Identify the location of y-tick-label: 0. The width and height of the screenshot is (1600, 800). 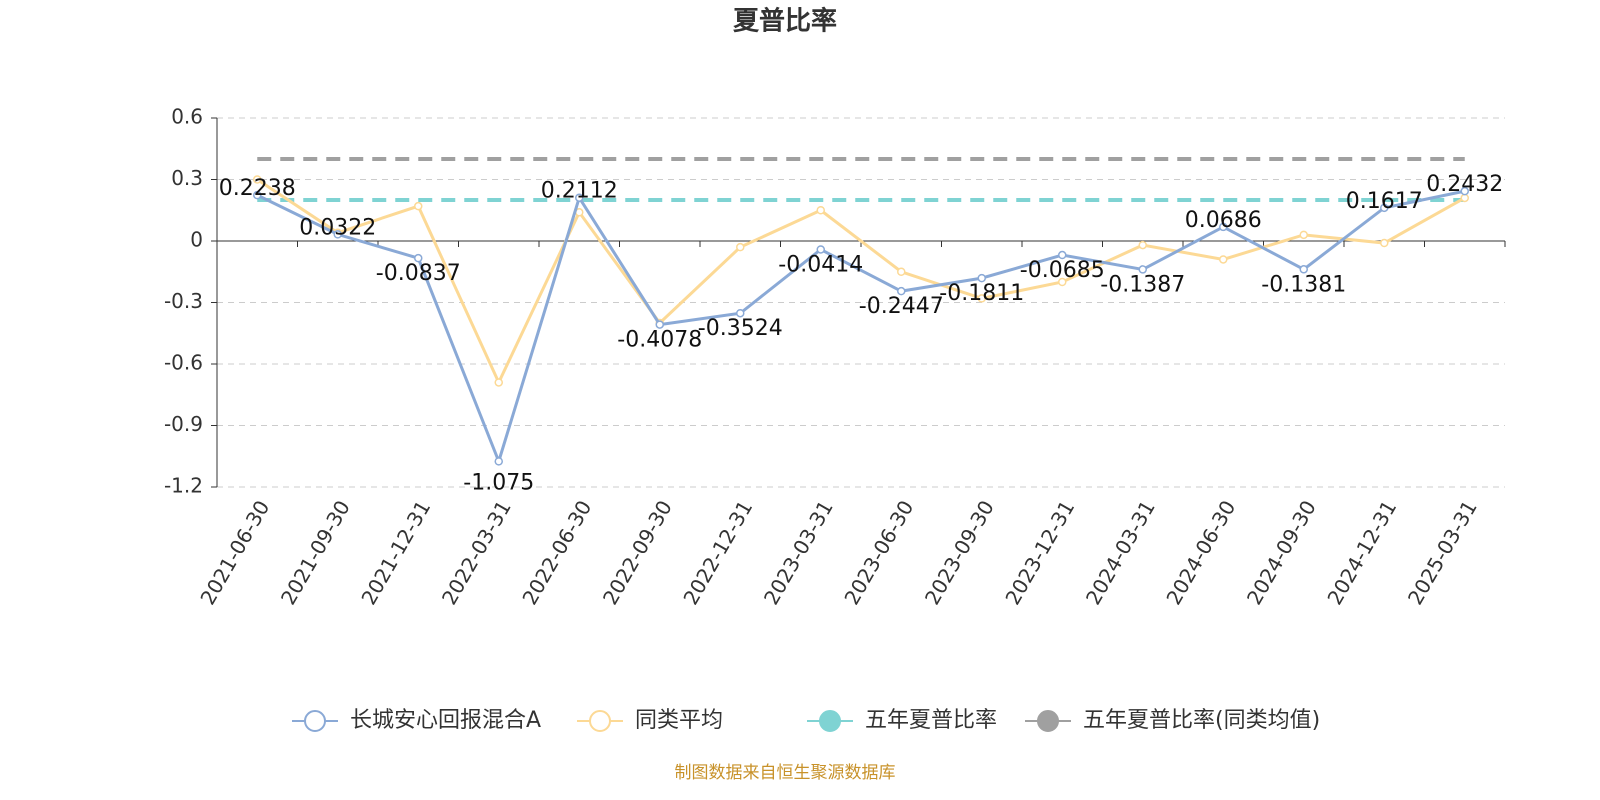
(196, 240).